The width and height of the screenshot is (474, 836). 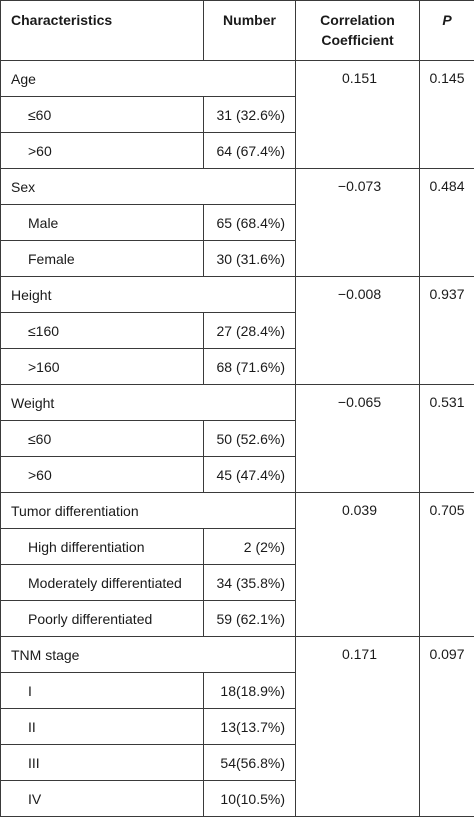 What do you see at coordinates (446, 438) in the screenshot?
I see `p-value-cell: 0.531` at bounding box center [446, 438].